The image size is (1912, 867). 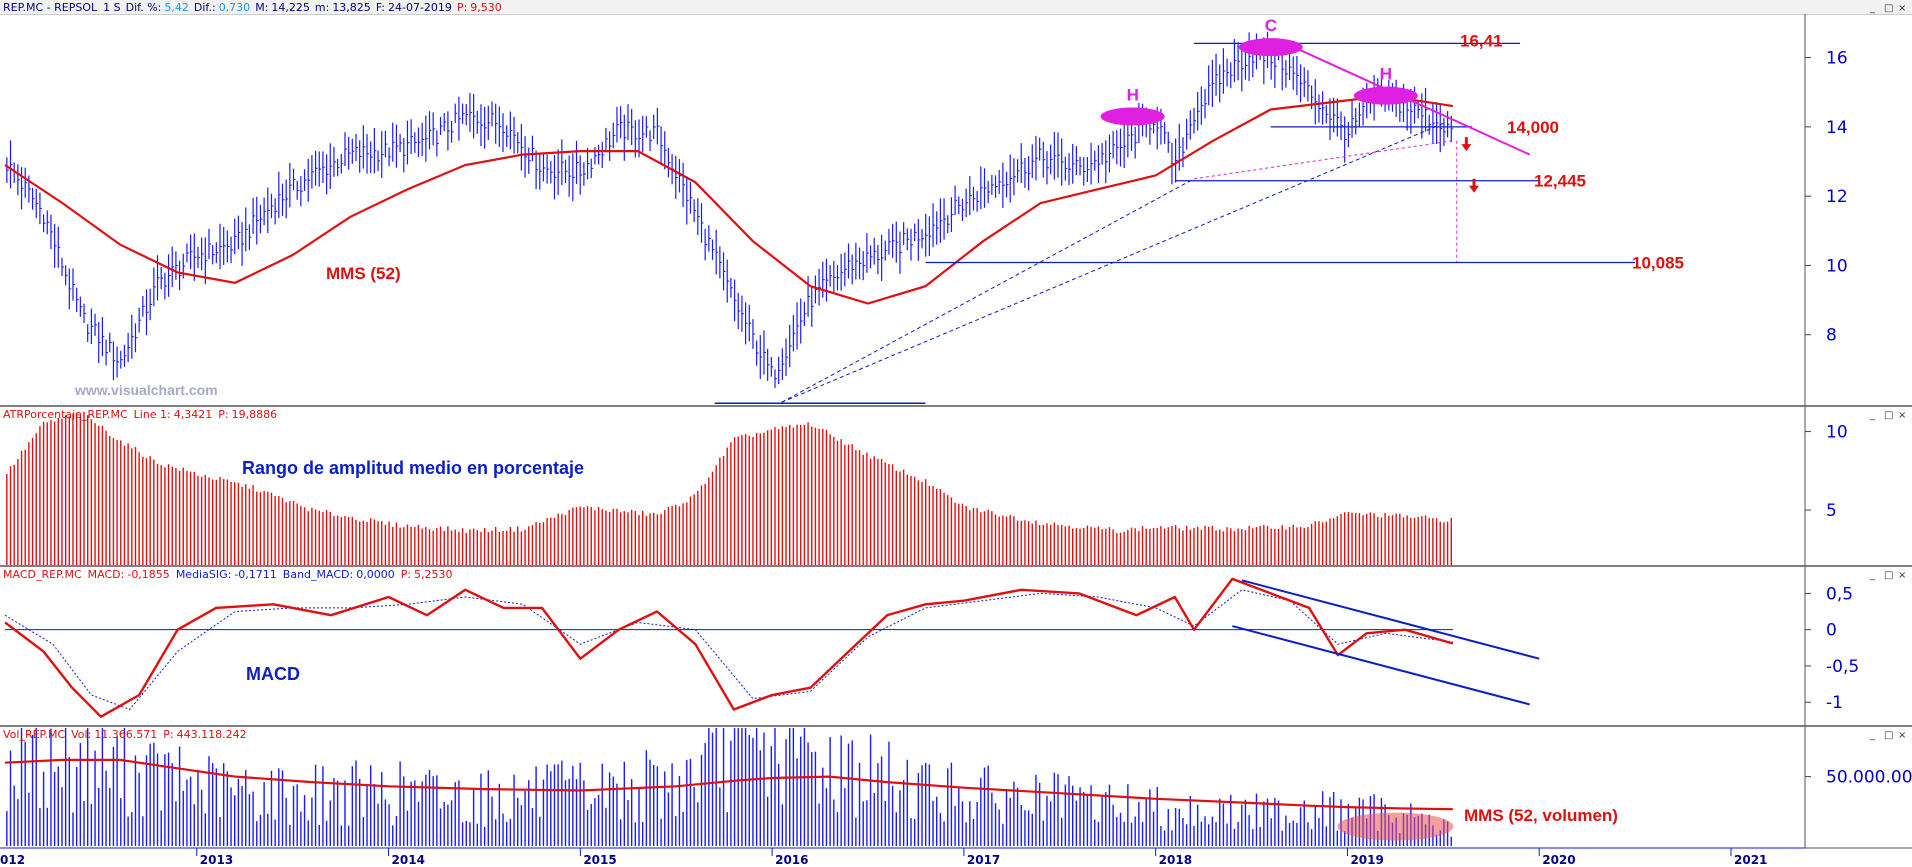 What do you see at coordinates (1831, 336) in the screenshot?
I see `price-y-tick-label: 8` at bounding box center [1831, 336].